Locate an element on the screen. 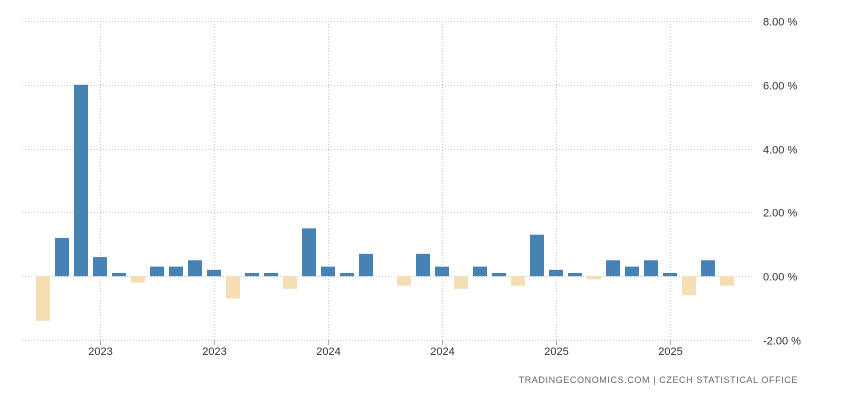  y-tick-label: 8.00 % is located at coordinates (780, 23).